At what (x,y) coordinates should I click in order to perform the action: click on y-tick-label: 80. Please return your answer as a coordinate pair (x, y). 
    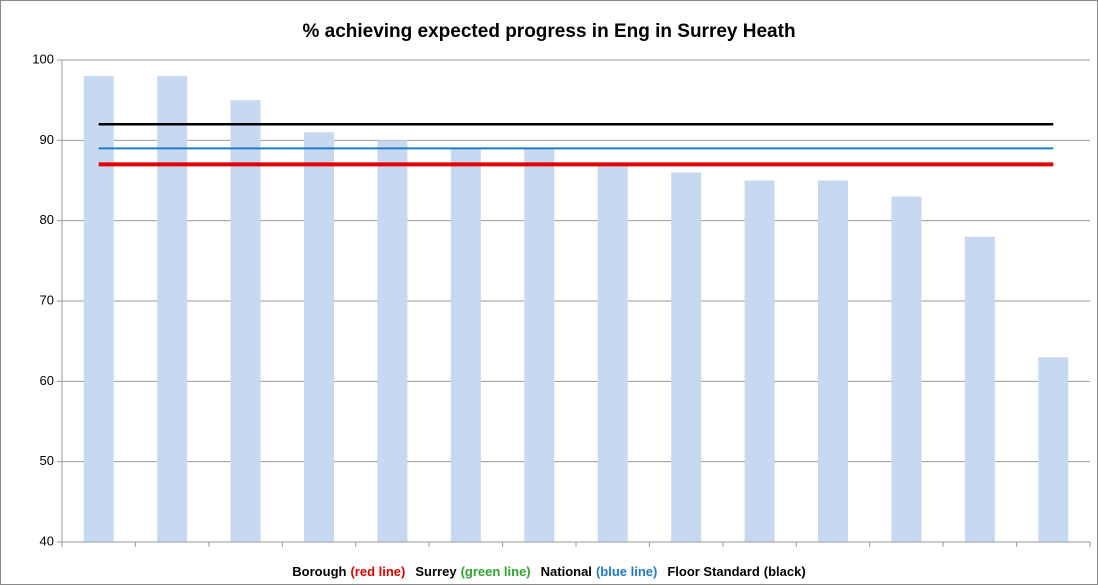
    Looking at the image, I should click on (47, 219).